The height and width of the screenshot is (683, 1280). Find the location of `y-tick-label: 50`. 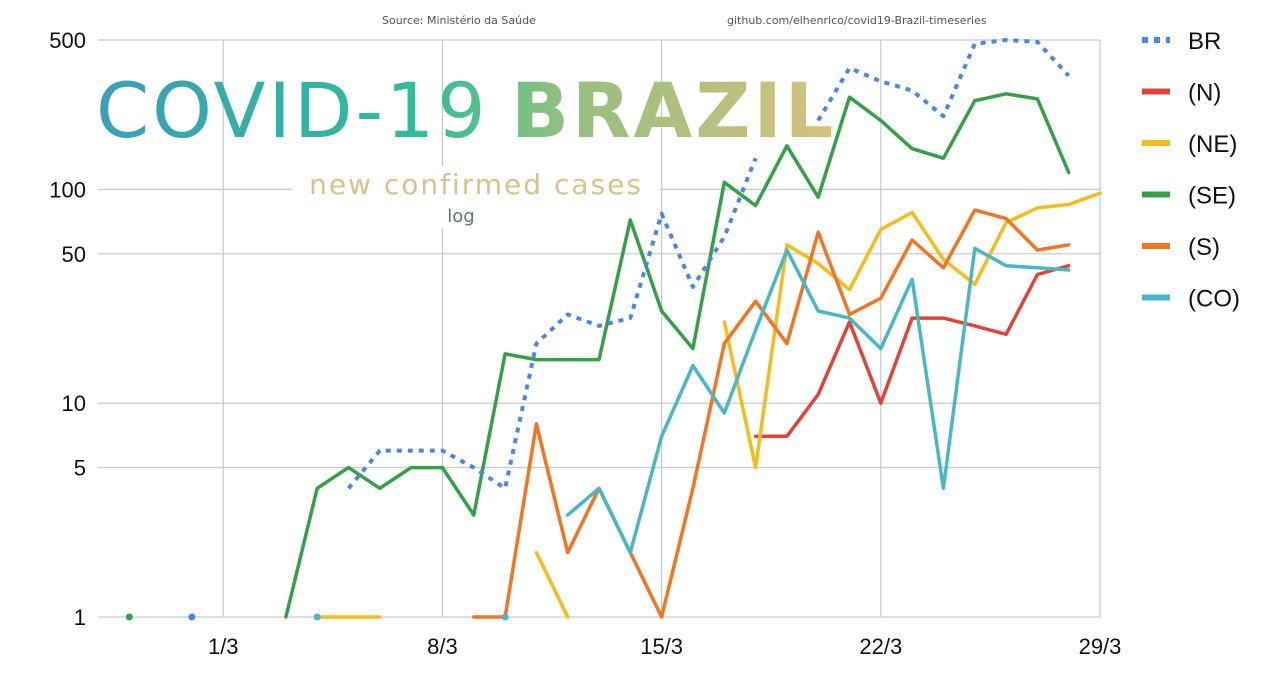

y-tick-label: 50 is located at coordinates (74, 254).